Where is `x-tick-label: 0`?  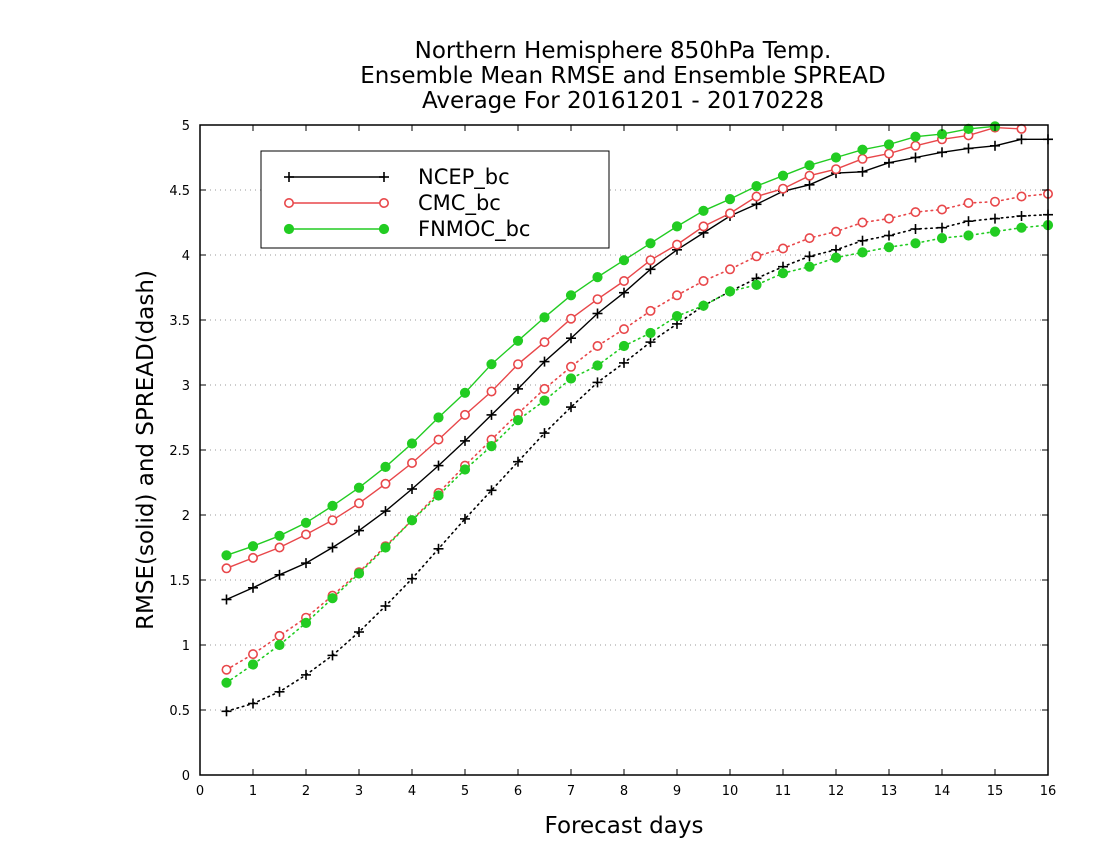 x-tick-label: 0 is located at coordinates (200, 791).